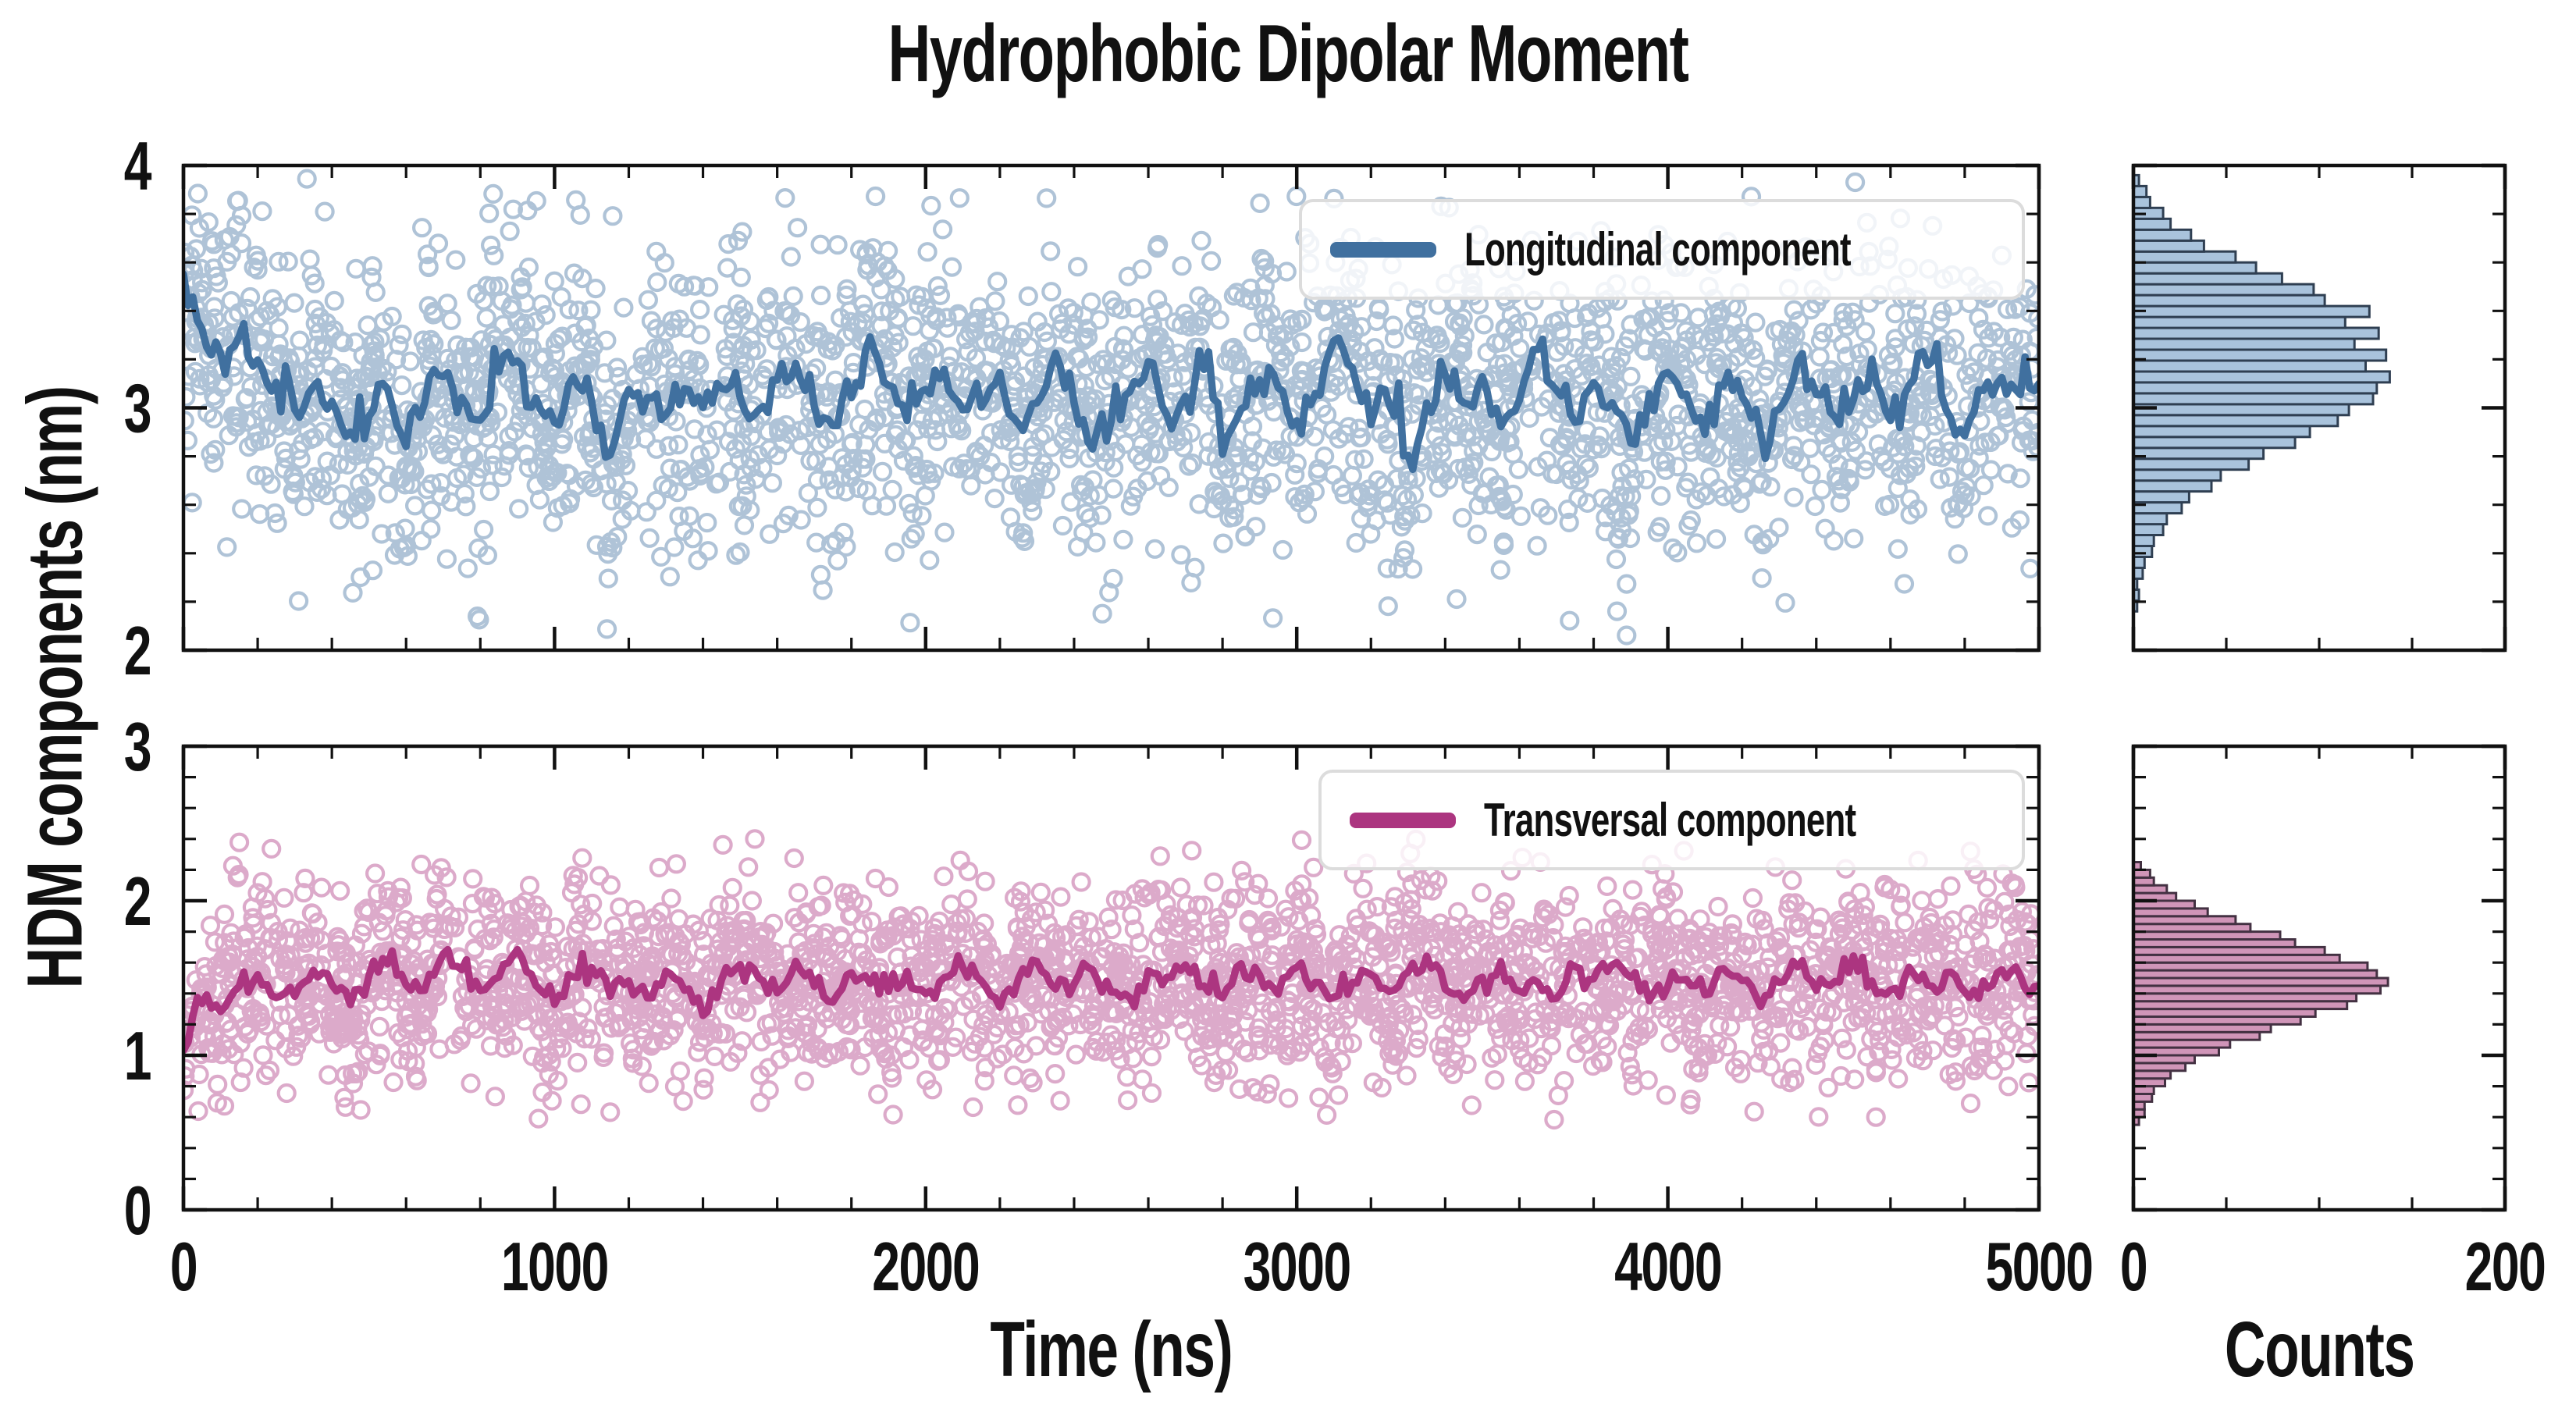 This screenshot has width=2576, height=1405. I want to click on chart-title-text: Hydrophobic Dipolar Moment, so click(1288, 54).